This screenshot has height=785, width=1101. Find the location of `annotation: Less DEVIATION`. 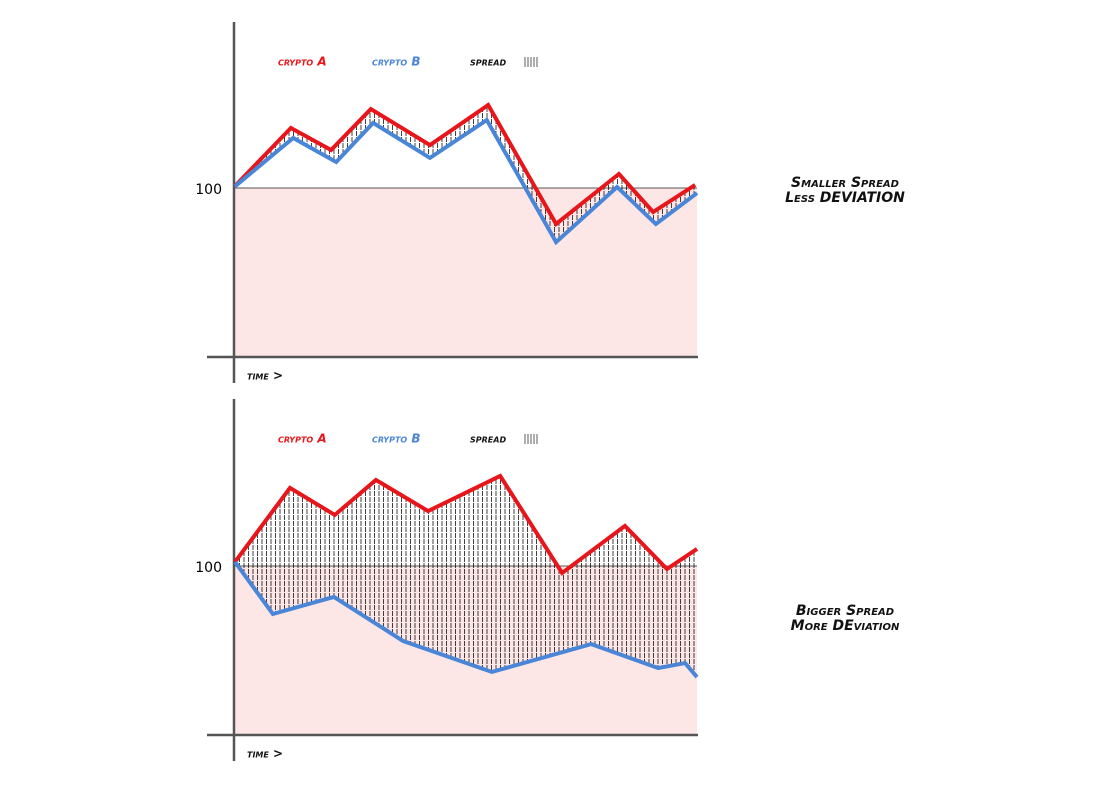

annotation: Less DEVIATION is located at coordinates (845, 198).